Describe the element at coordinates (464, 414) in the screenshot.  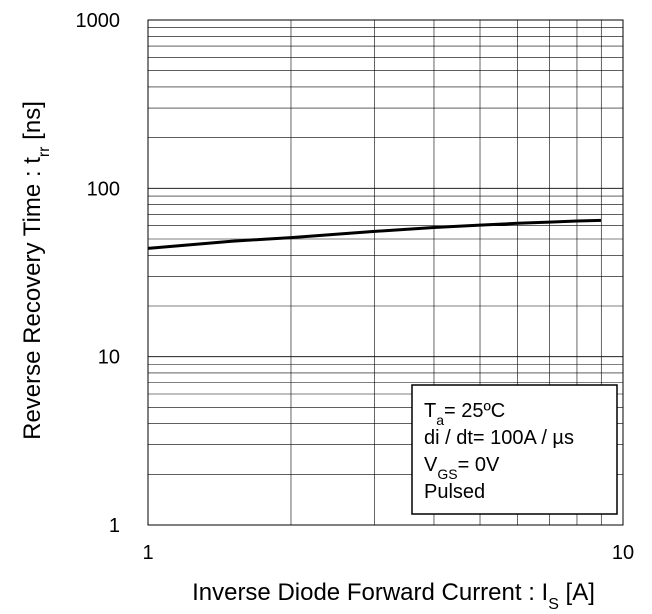
I see `condition-temperature: Ta= 25ºC` at that location.